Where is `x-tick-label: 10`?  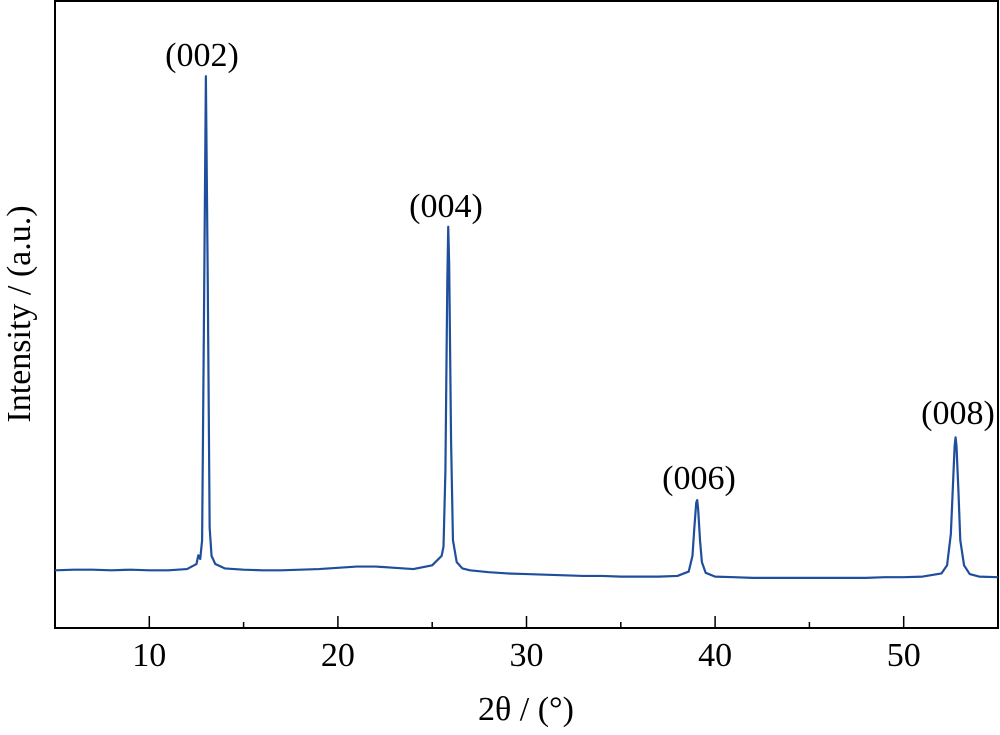 x-tick-label: 10 is located at coordinates (149, 655).